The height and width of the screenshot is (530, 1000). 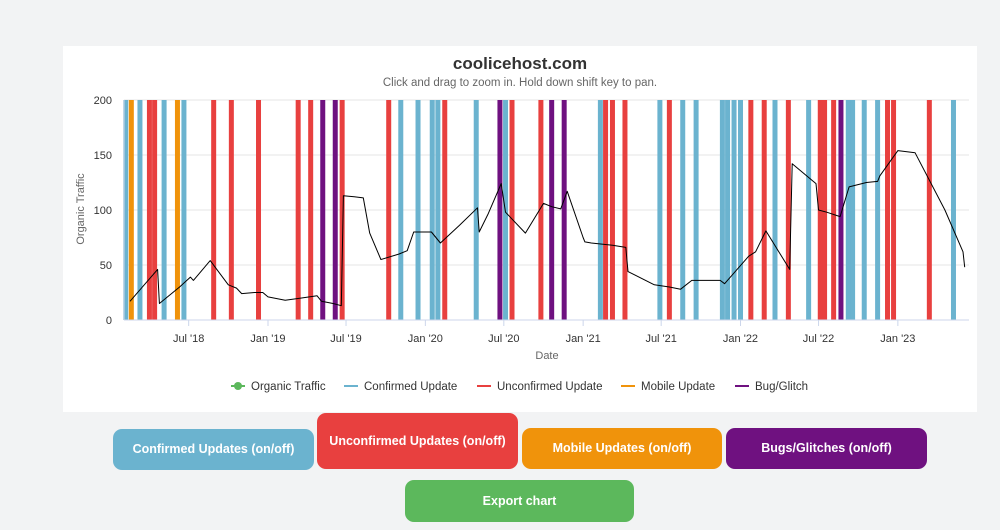 I want to click on legend-marker, so click(x=238, y=386).